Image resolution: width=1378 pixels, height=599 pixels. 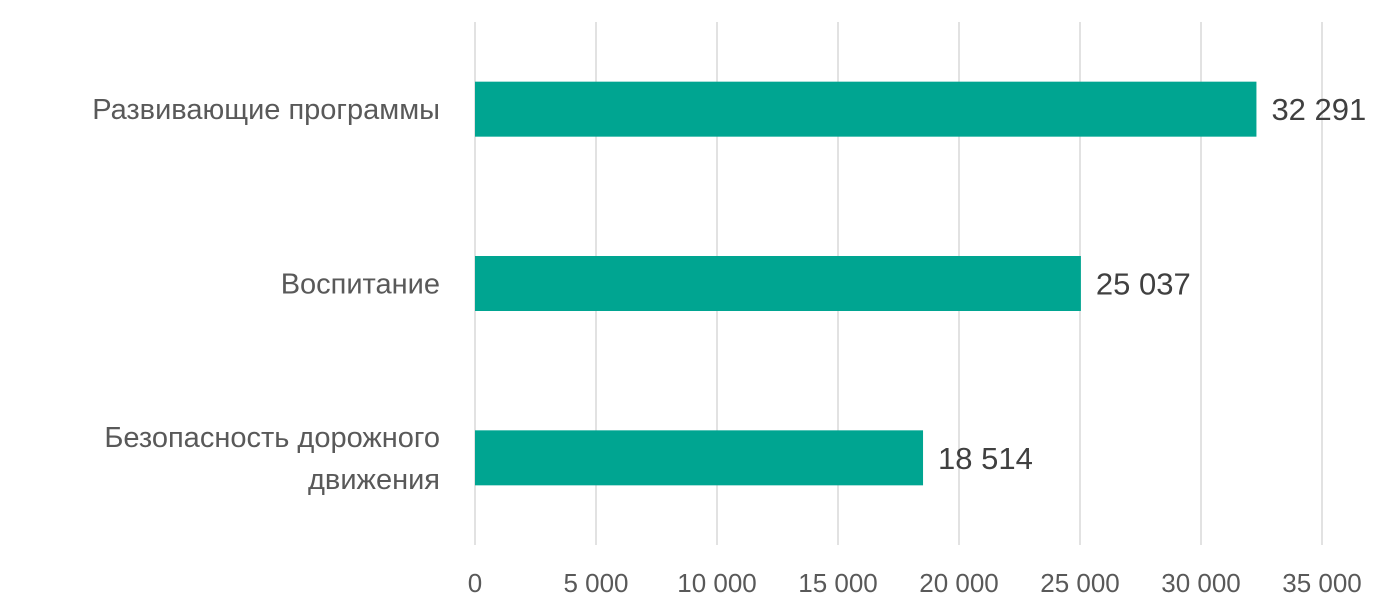 What do you see at coordinates (1322, 583) in the screenshot?
I see `x-tick-label: 35 000` at bounding box center [1322, 583].